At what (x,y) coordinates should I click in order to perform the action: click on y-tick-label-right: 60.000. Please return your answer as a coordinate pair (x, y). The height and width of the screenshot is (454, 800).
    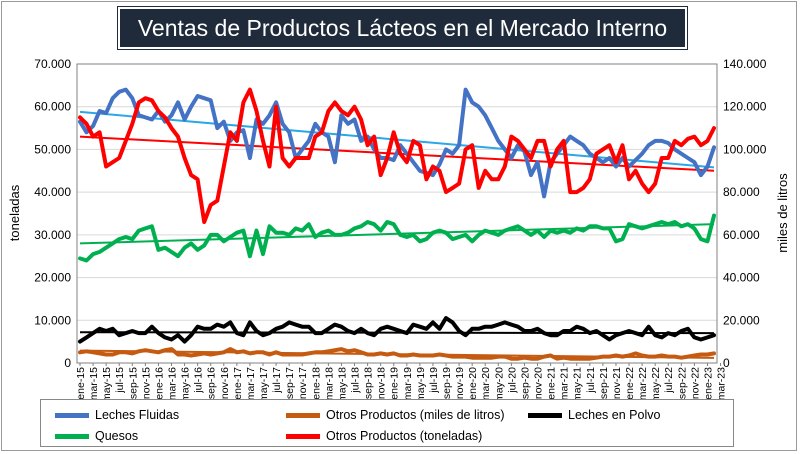
    Looking at the image, I should click on (741, 235).